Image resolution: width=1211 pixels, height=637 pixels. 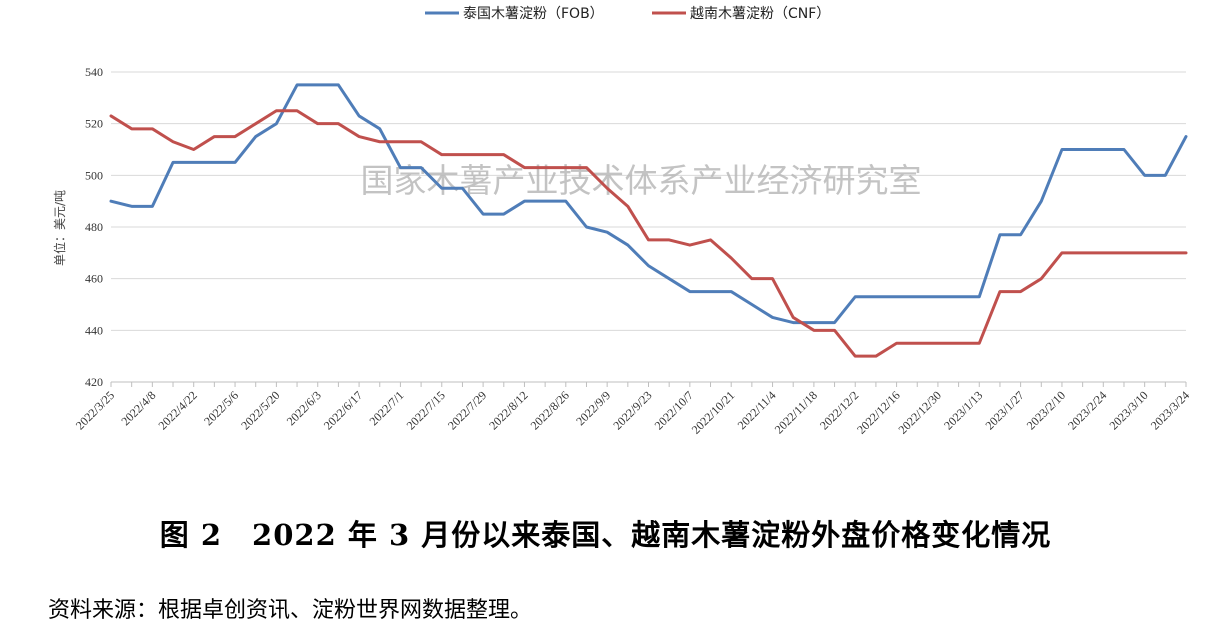 I want to click on x-tick-label: 2022/6/17, so click(x=343, y=410).